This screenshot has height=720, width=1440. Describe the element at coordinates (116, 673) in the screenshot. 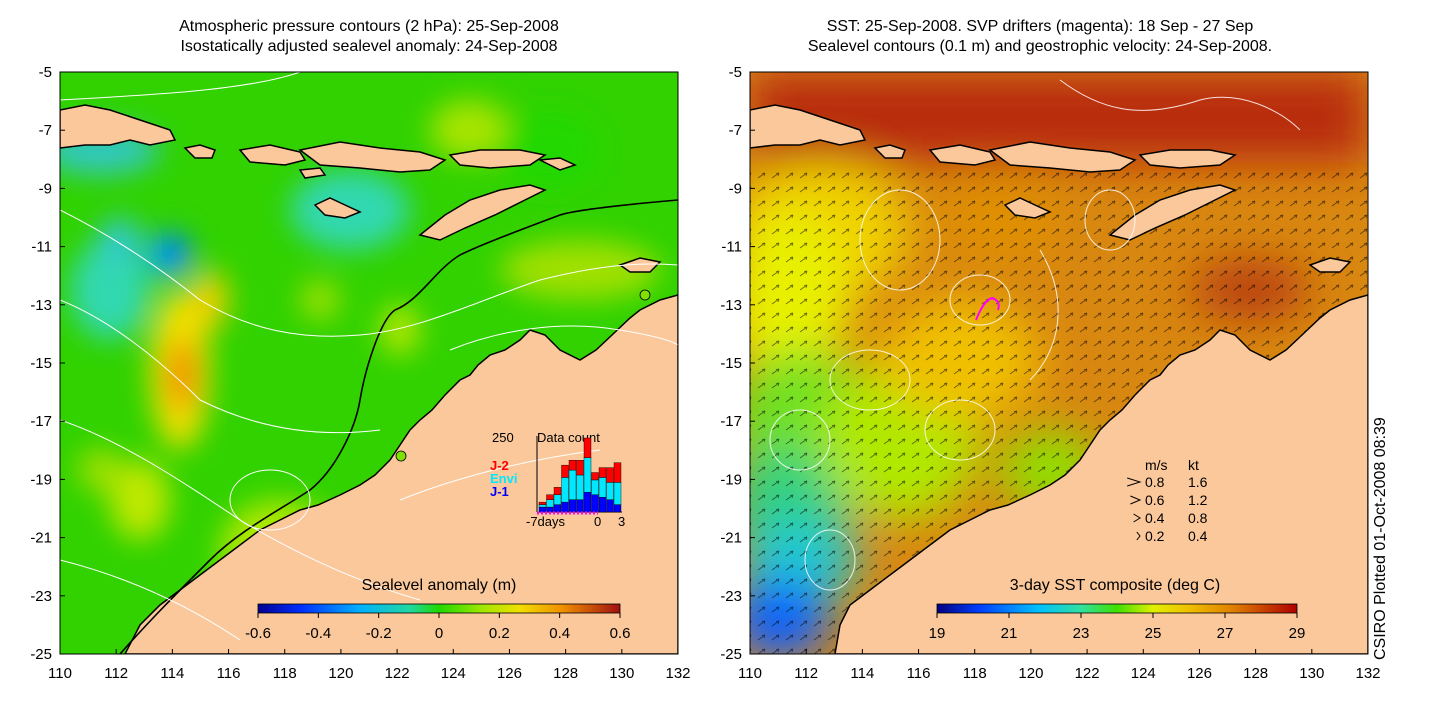

I see `left-xtick-label: 112` at that location.